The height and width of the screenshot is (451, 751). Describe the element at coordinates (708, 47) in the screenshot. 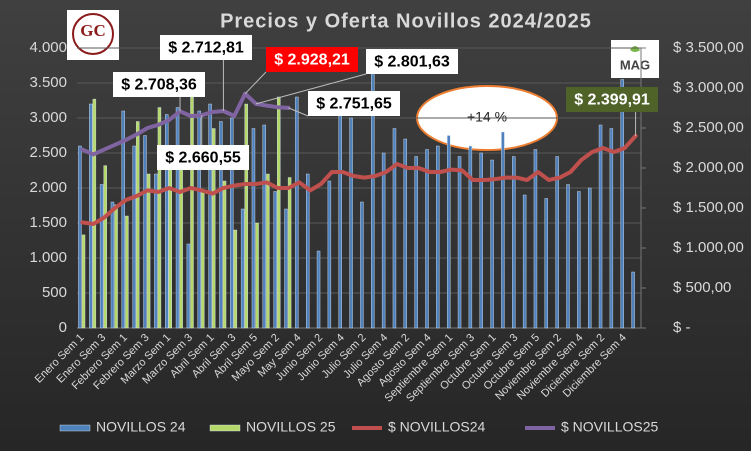

I see `y2-tick-label: $ 3.500,00` at that location.